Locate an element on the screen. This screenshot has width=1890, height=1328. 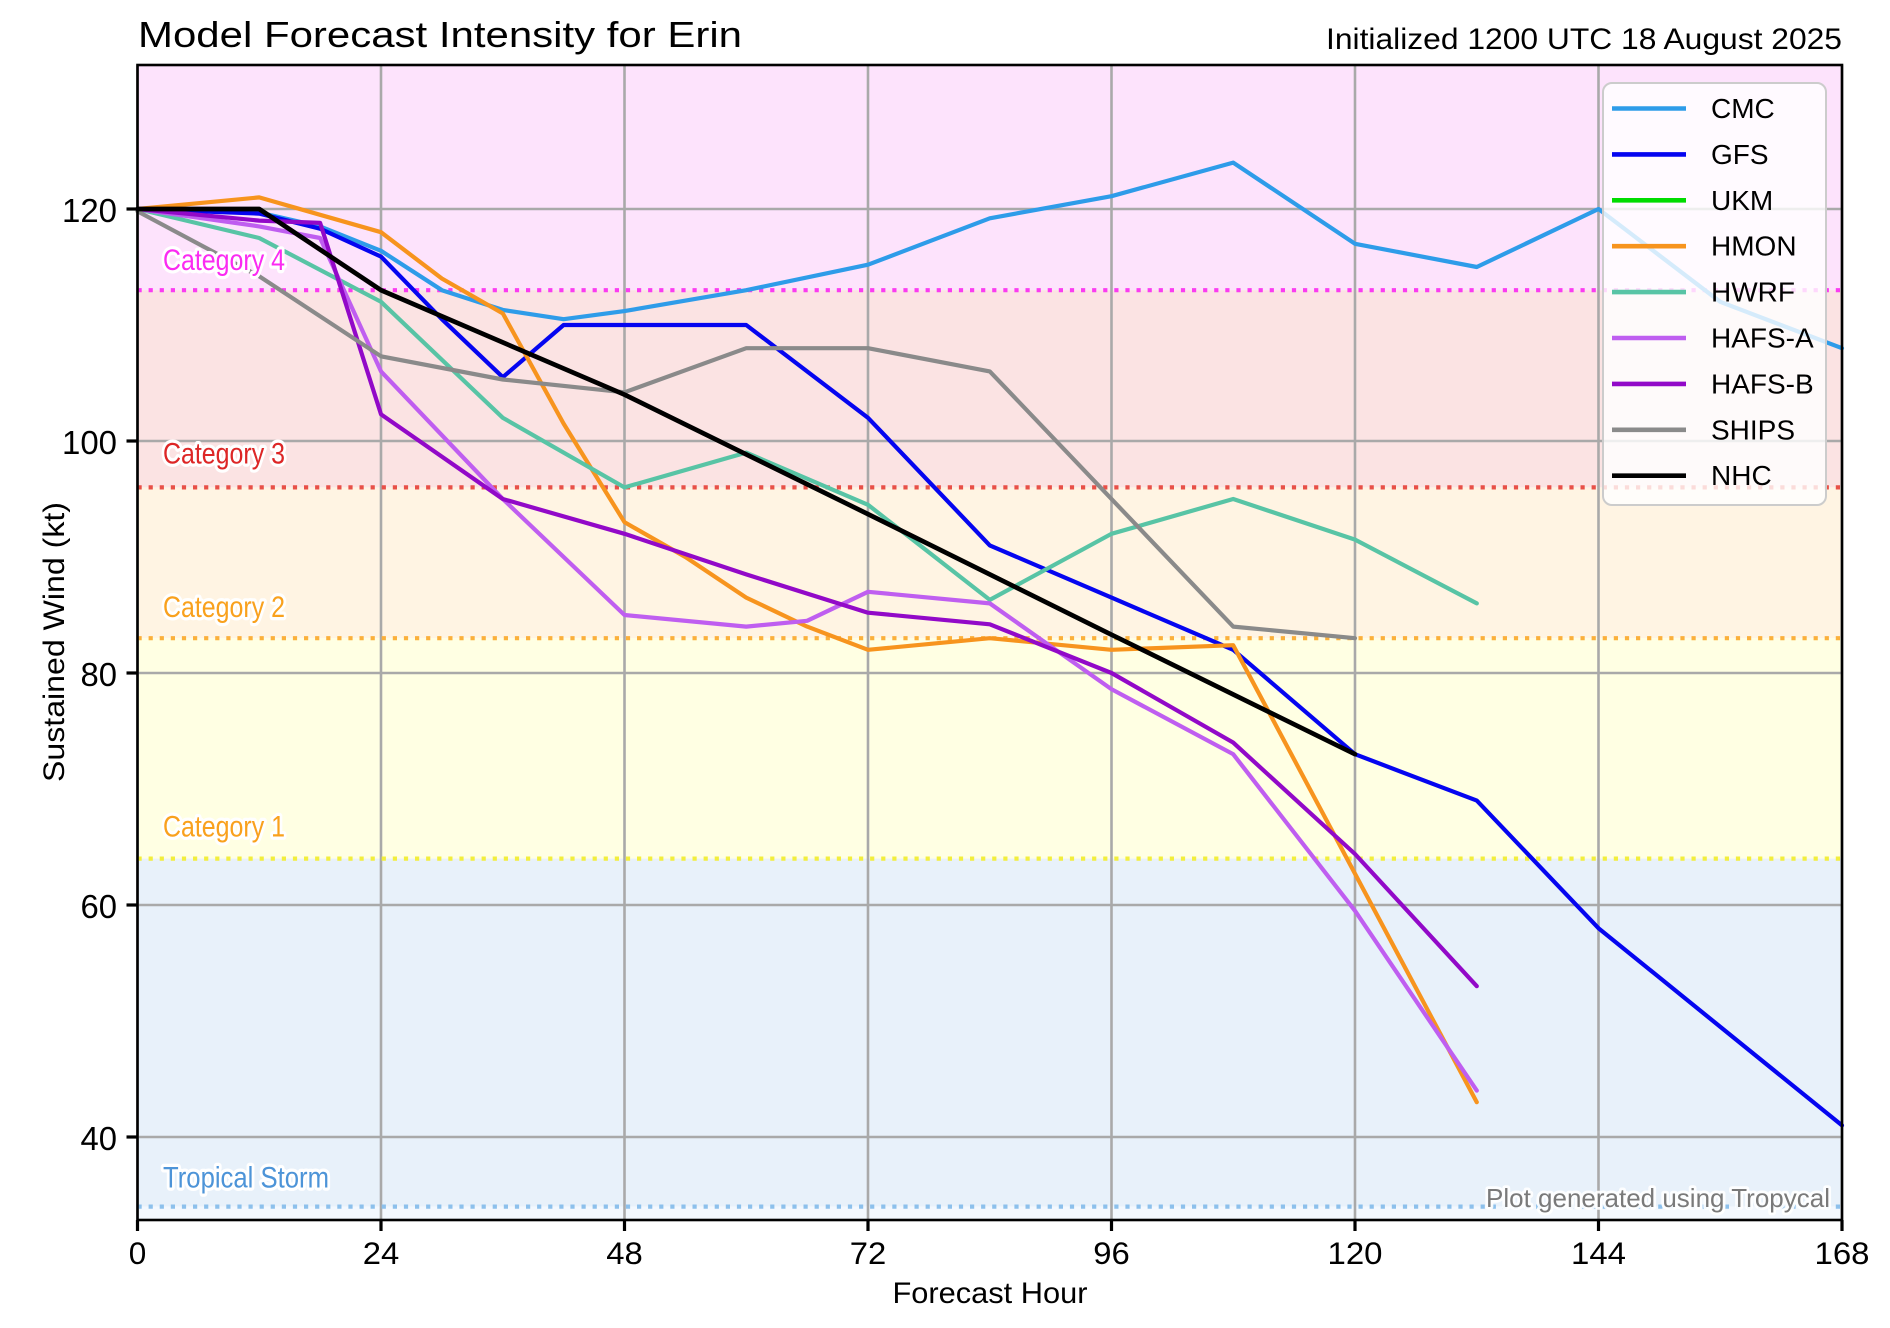
svg-text: Forecast Hour is located at coordinates (990, 1293).